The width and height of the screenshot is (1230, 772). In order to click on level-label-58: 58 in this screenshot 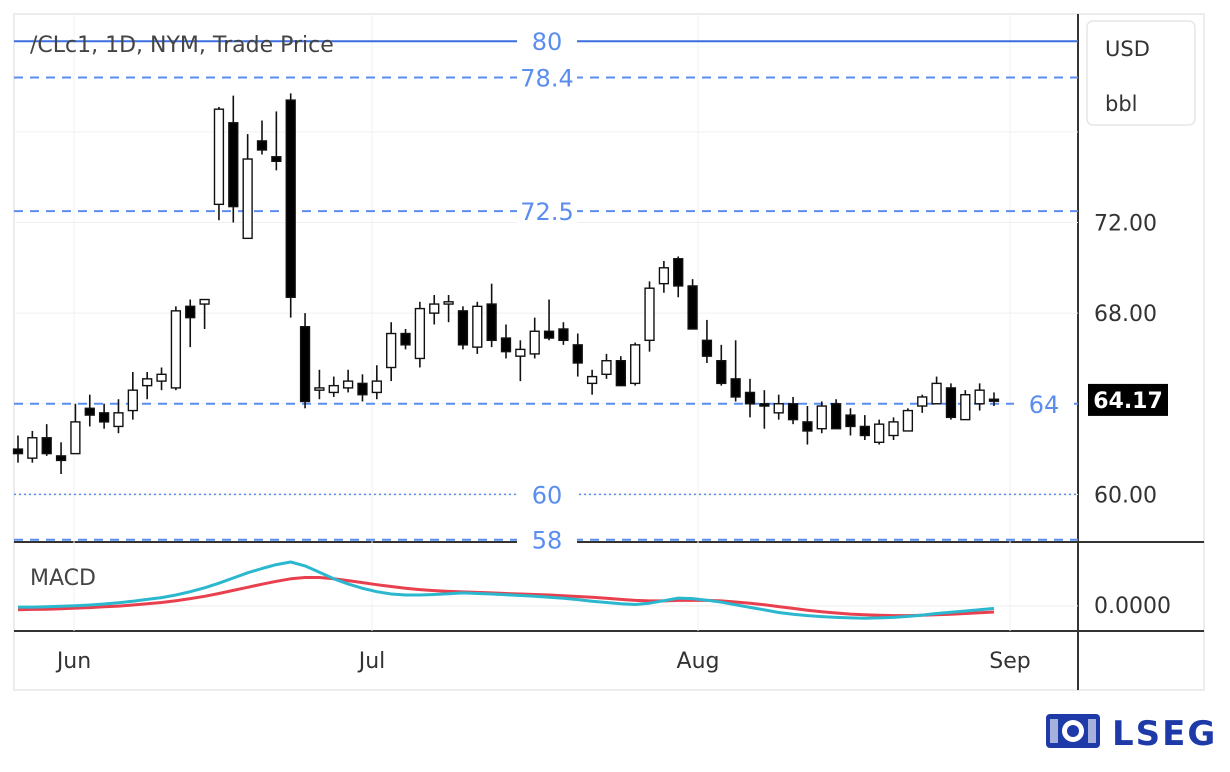, I will do `click(547, 541)`.